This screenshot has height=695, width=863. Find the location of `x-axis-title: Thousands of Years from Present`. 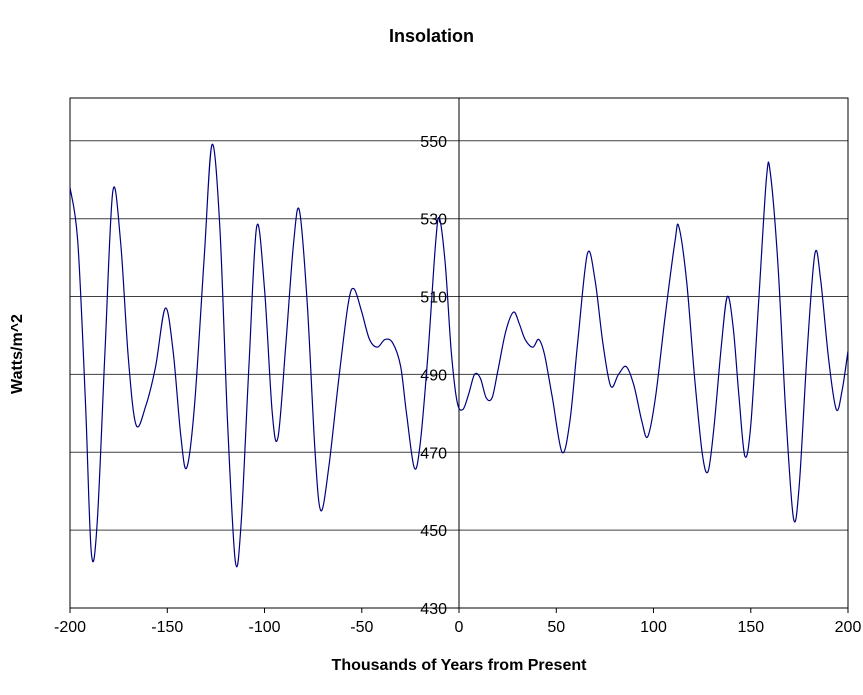

x-axis-title: Thousands of Years from Present is located at coordinates (459, 665).